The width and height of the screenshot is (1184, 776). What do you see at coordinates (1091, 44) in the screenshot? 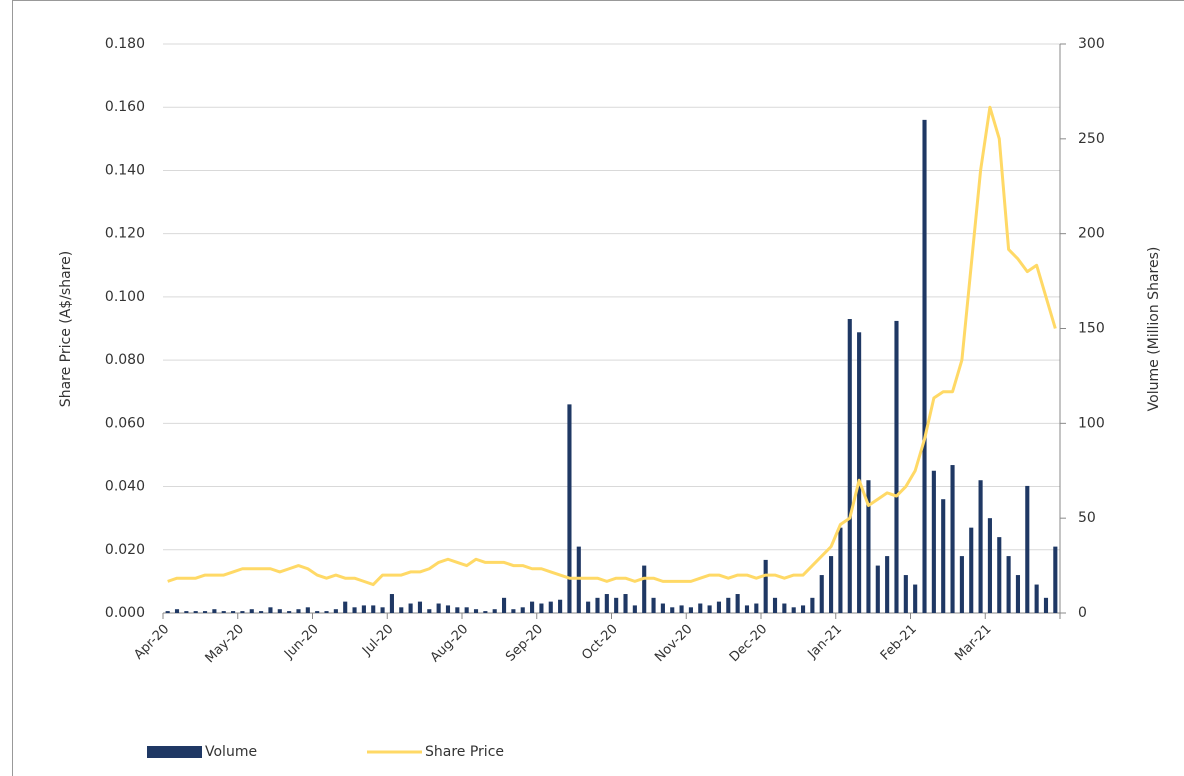
I see `y2-tick-label: 300` at bounding box center [1091, 44].